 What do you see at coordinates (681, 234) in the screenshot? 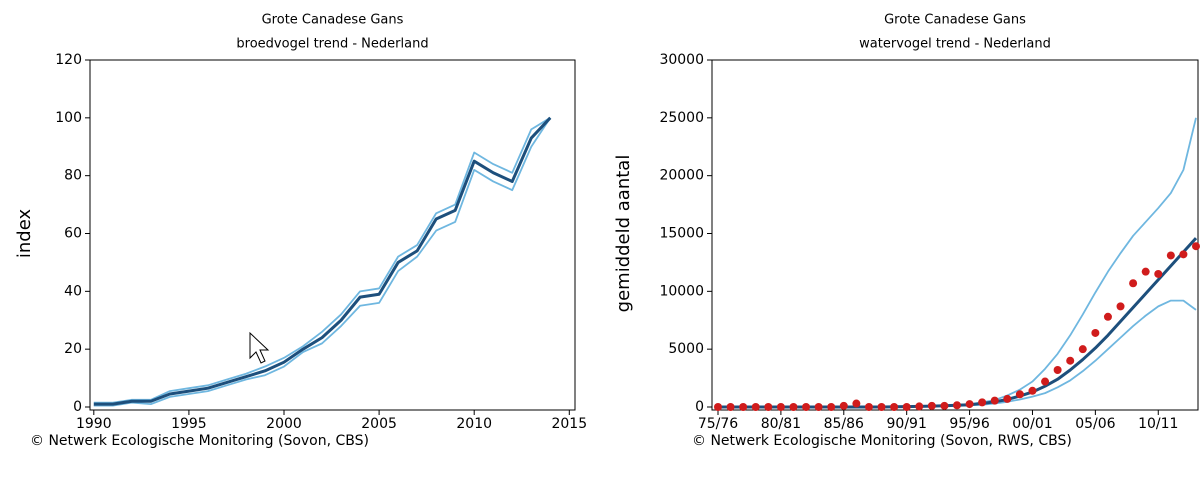
I see `y-tick-label: 15000` at bounding box center [681, 234].